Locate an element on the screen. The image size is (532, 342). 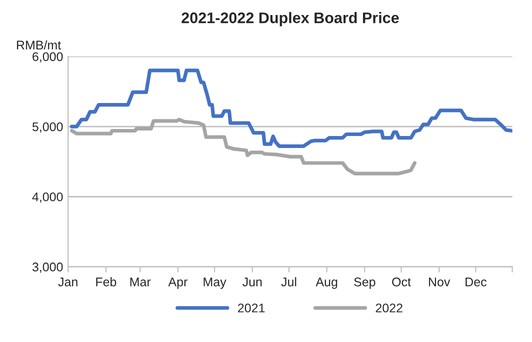
y-tick-label: 4,000 is located at coordinates (47, 197).